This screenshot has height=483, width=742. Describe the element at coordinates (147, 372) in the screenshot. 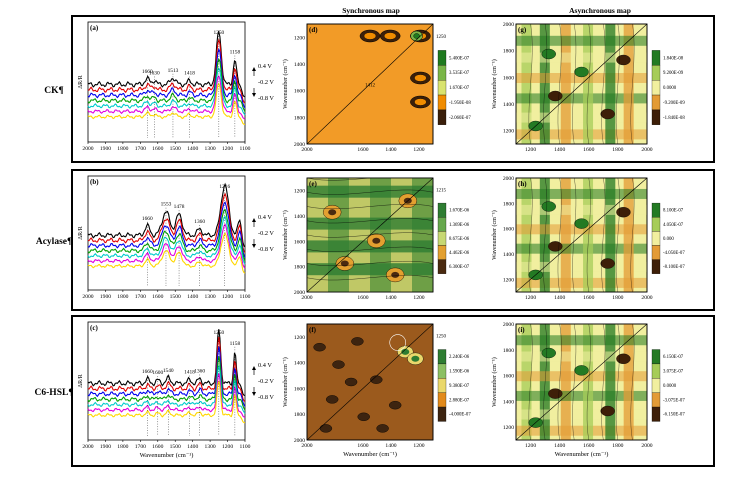

I see `peak-label: 1660` at that location.